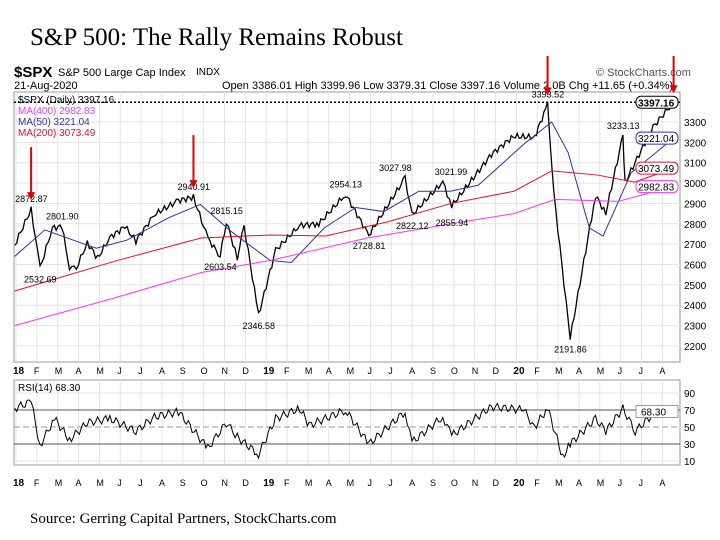 The width and height of the screenshot is (720, 540). What do you see at coordinates (269, 483) in the screenshot?
I see `rsi-x-tick-label: 19` at bounding box center [269, 483].